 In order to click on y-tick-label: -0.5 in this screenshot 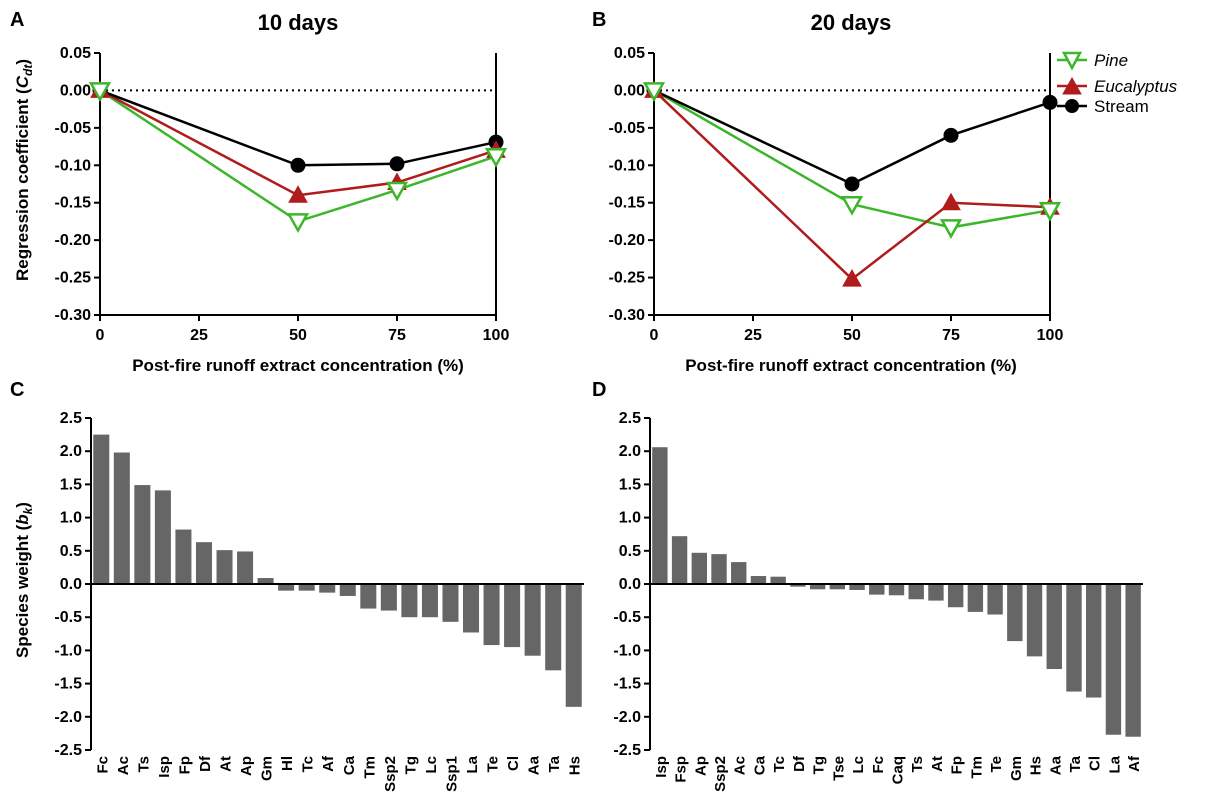, I will do `click(68, 617)`.